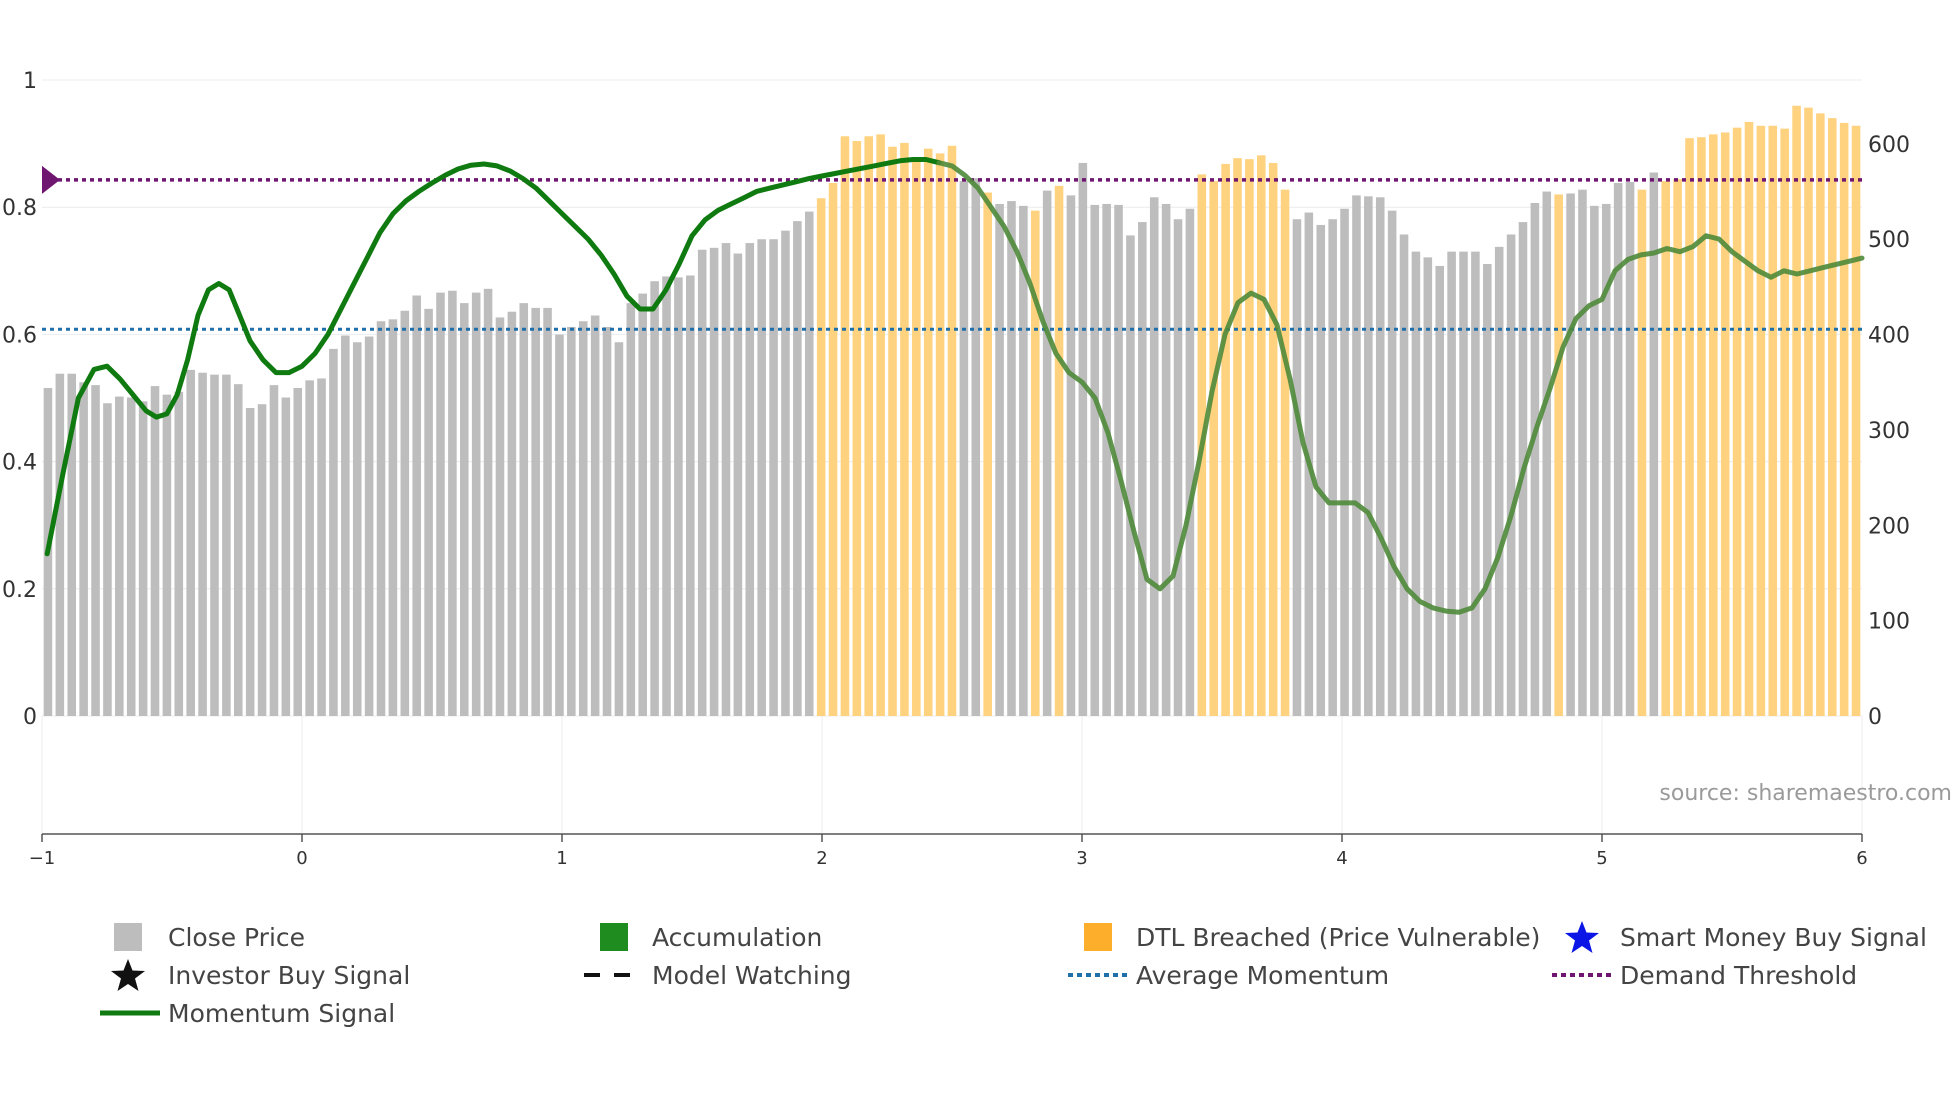  What do you see at coordinates (952, 248) in the screenshot?
I see `reference-lines` at bounding box center [952, 248].